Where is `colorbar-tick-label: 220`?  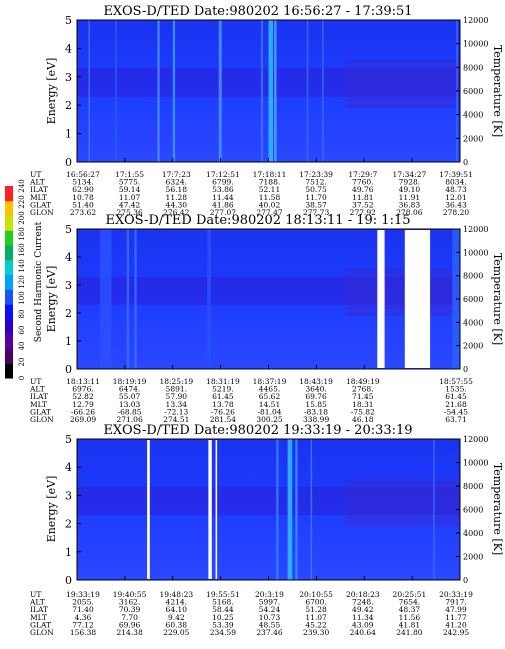
colorbar-tick-label: 220 is located at coordinates (22, 201).